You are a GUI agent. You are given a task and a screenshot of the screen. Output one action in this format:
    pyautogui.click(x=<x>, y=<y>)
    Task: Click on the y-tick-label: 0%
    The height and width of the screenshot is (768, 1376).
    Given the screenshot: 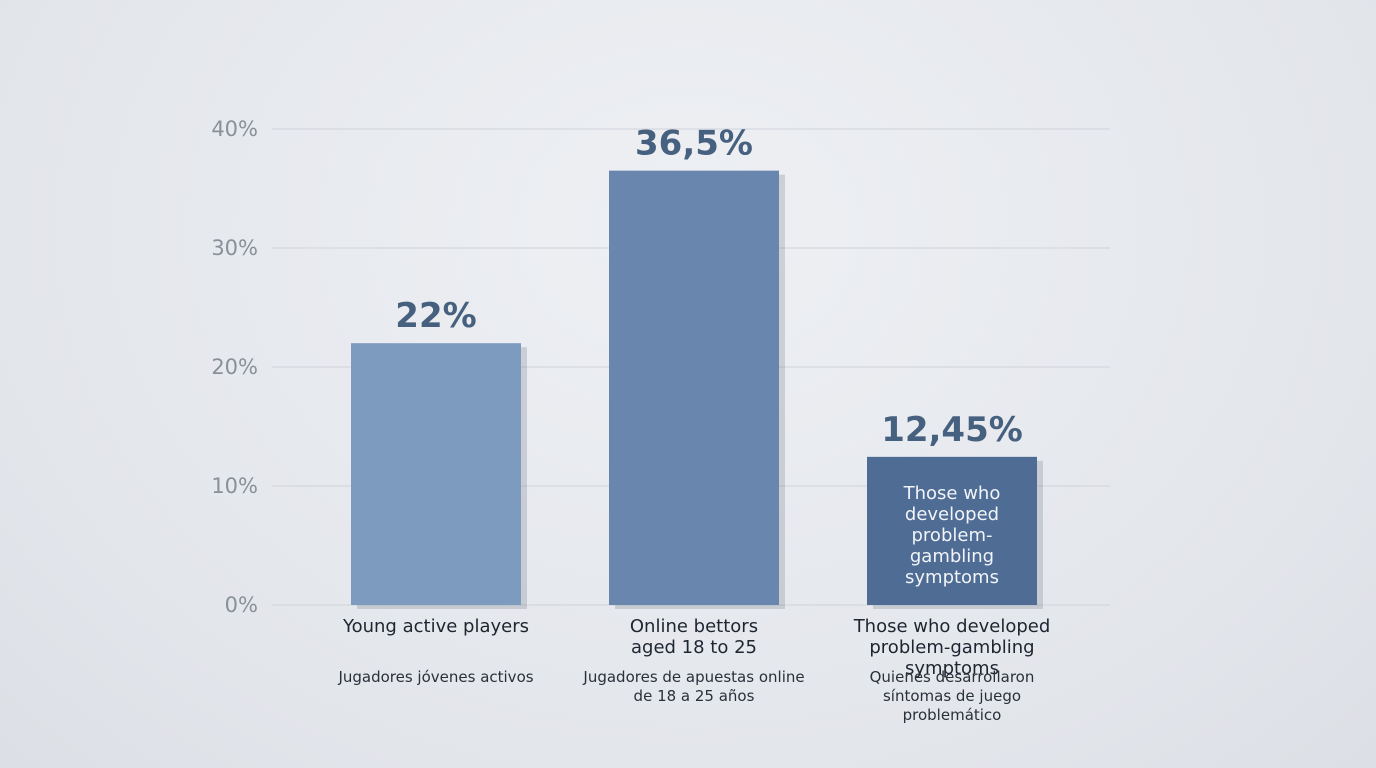 What is the action you would take?
    pyautogui.click(x=241, y=605)
    